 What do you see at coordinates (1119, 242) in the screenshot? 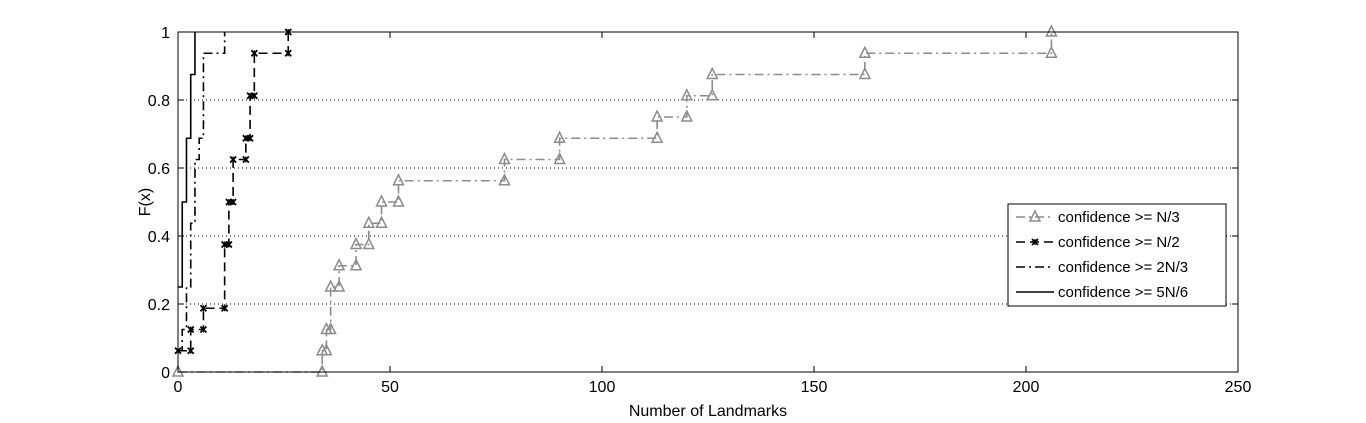
I see `legend-label: confidence >= N/2` at bounding box center [1119, 242].